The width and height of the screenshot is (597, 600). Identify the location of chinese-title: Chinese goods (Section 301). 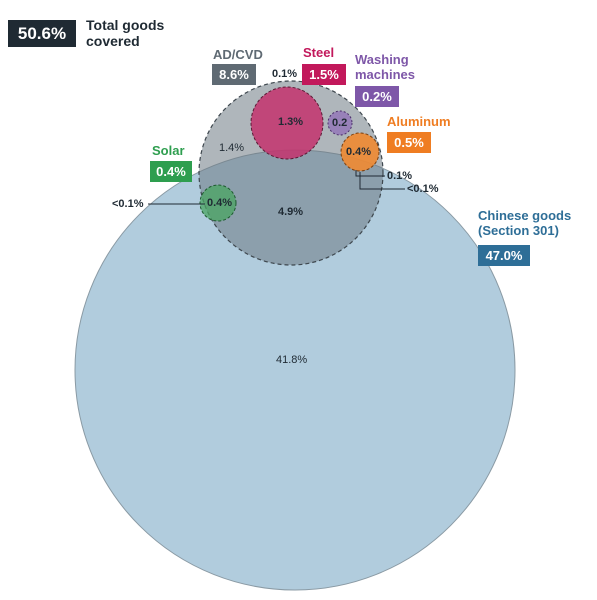
(525, 223).